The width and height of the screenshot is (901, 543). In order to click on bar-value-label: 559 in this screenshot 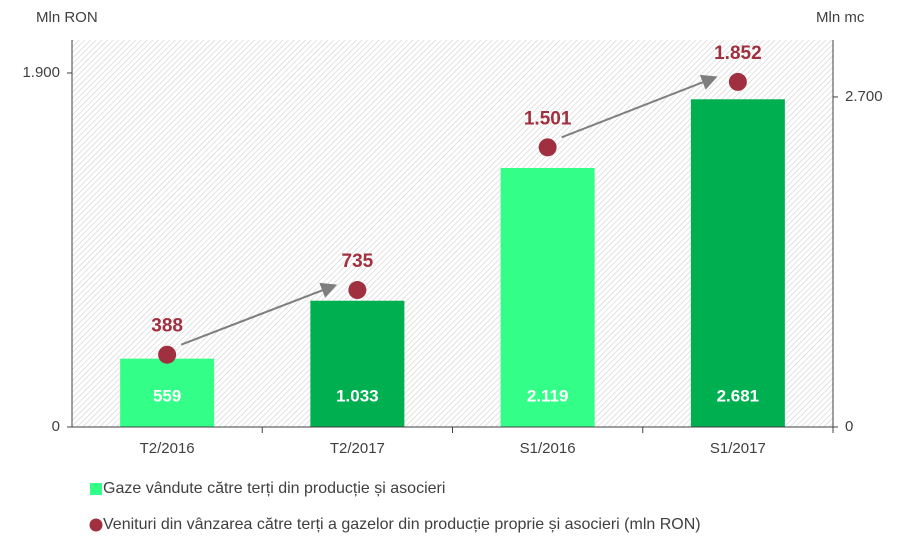, I will do `click(167, 395)`.